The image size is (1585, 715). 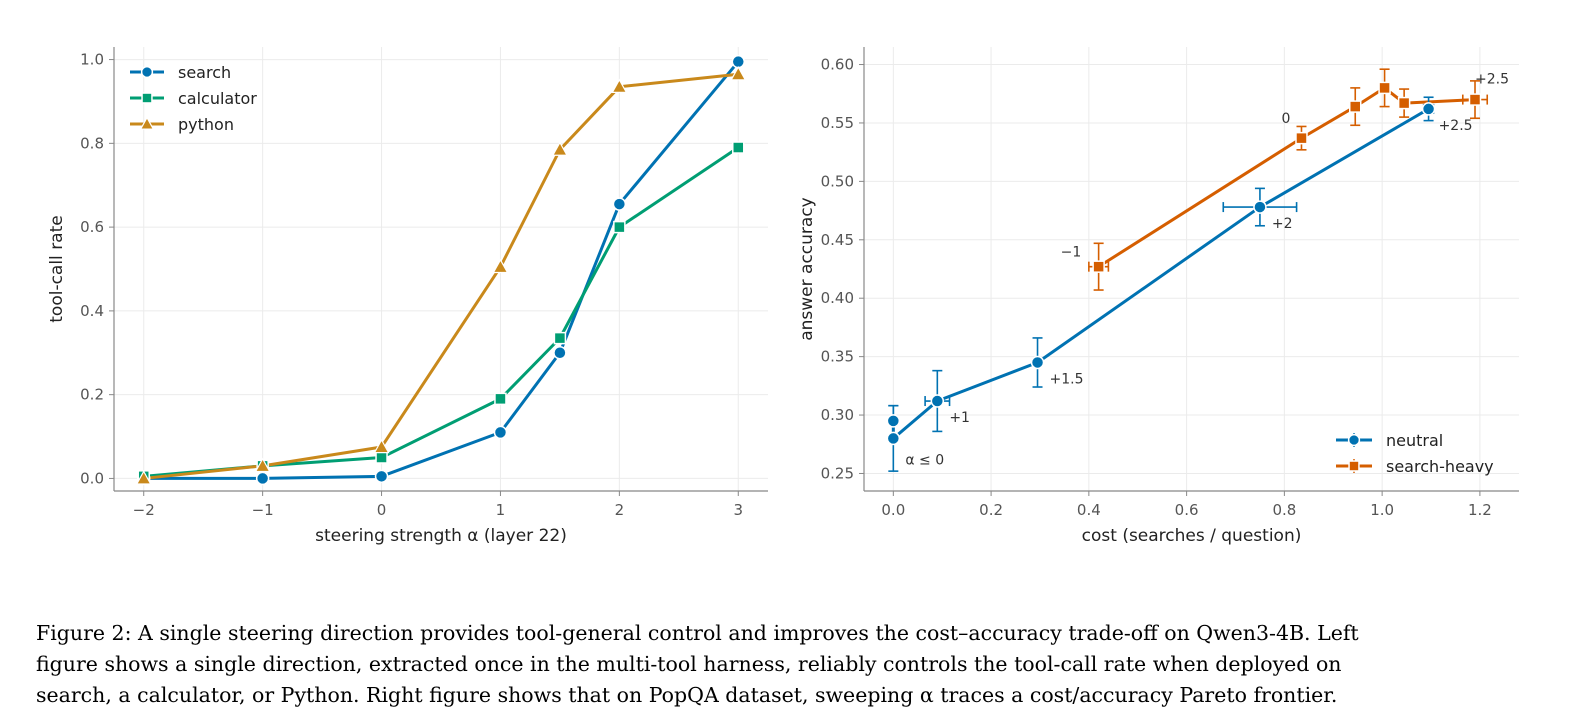 I want to click on right-x-tick-label: 1.0, so click(x=1382, y=510).